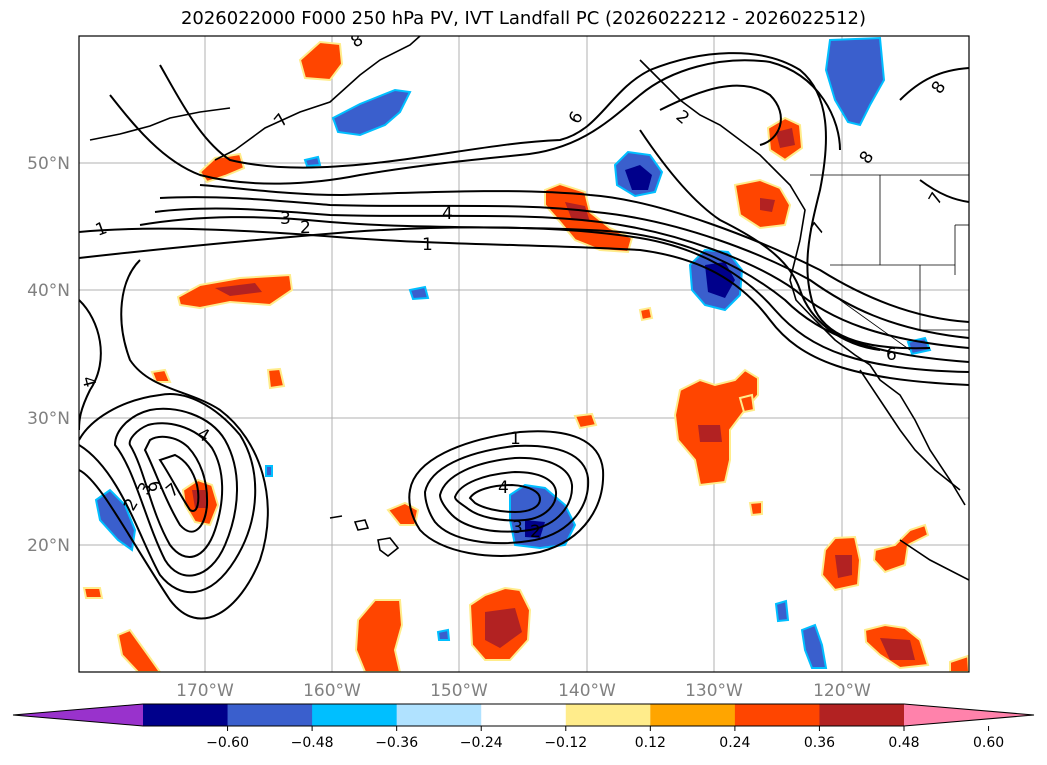  I want to click on lat-tick-label: 40°N, so click(48, 291).